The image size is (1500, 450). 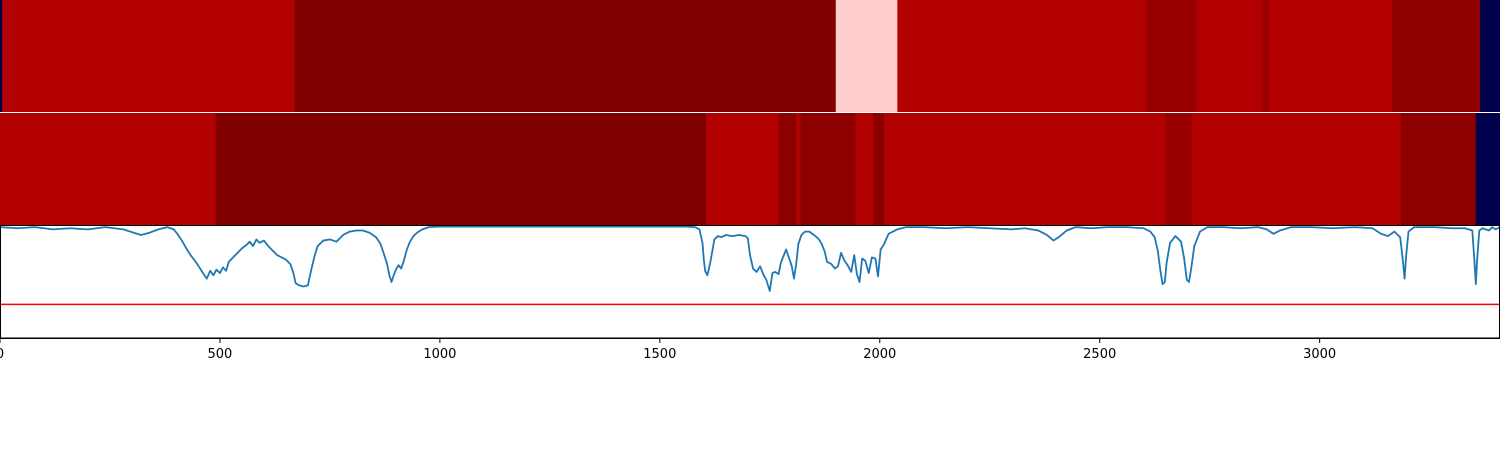 I want to click on x-tick-label-3000: 3000, so click(x=1319, y=354).